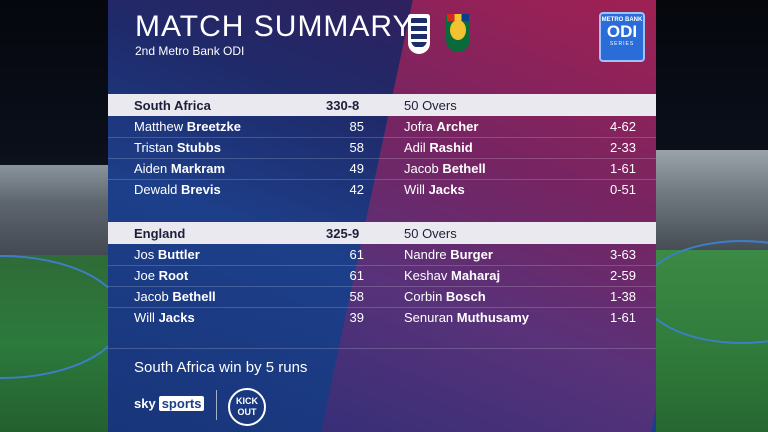  What do you see at coordinates (622, 296) in the screenshot?
I see `bowler-figures: 1-38` at bounding box center [622, 296].